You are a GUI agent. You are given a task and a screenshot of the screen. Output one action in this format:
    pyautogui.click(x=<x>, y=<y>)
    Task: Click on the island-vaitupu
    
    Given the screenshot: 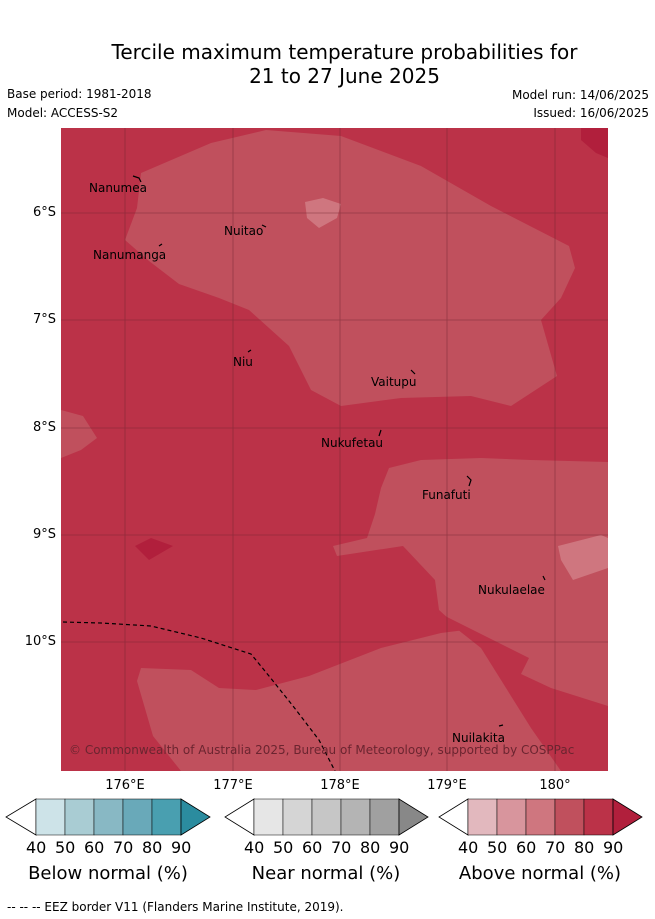 What is the action you would take?
    pyautogui.click(x=413, y=372)
    